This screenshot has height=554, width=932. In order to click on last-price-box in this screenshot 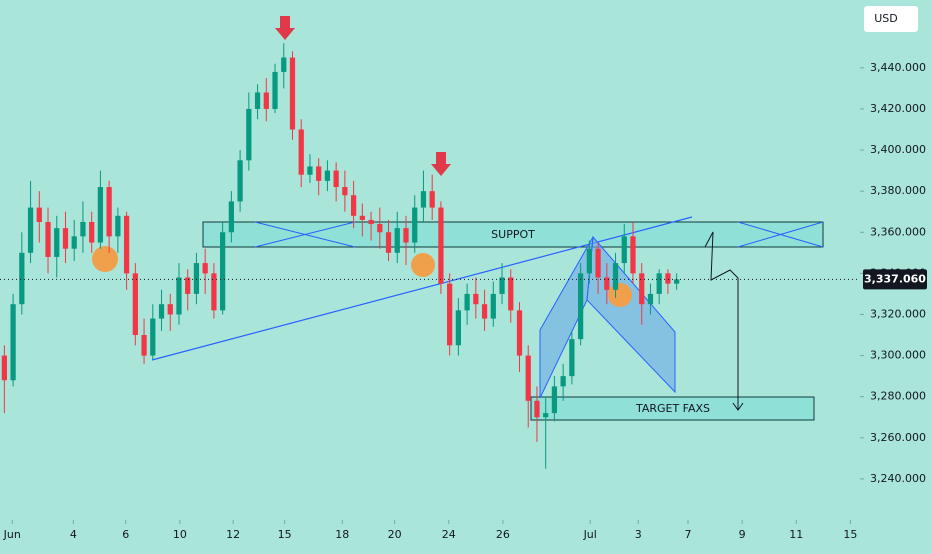, I will do `click(895, 279)`.